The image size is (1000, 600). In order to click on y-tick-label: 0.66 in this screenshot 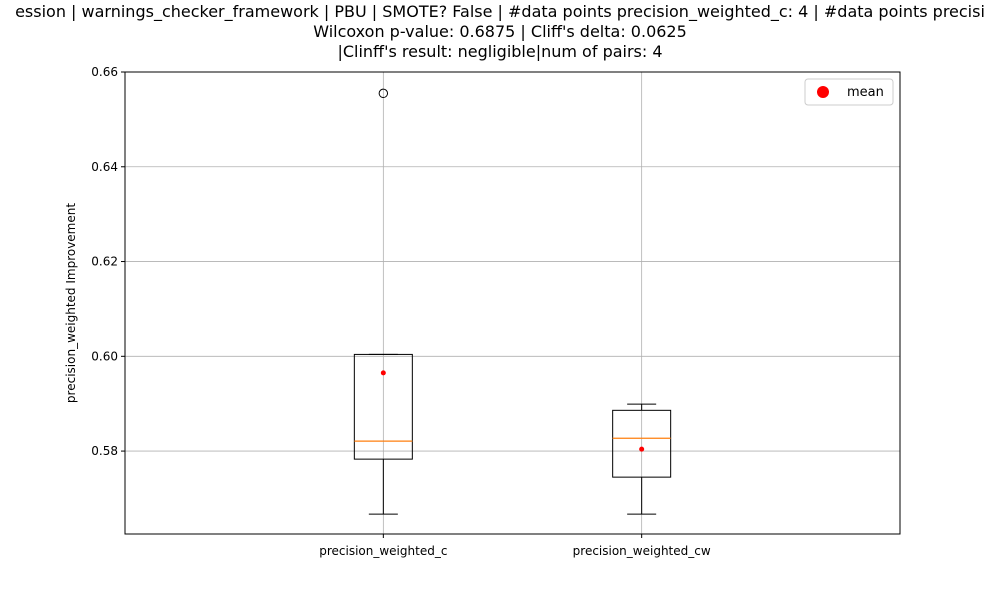, I will do `click(104, 72)`.